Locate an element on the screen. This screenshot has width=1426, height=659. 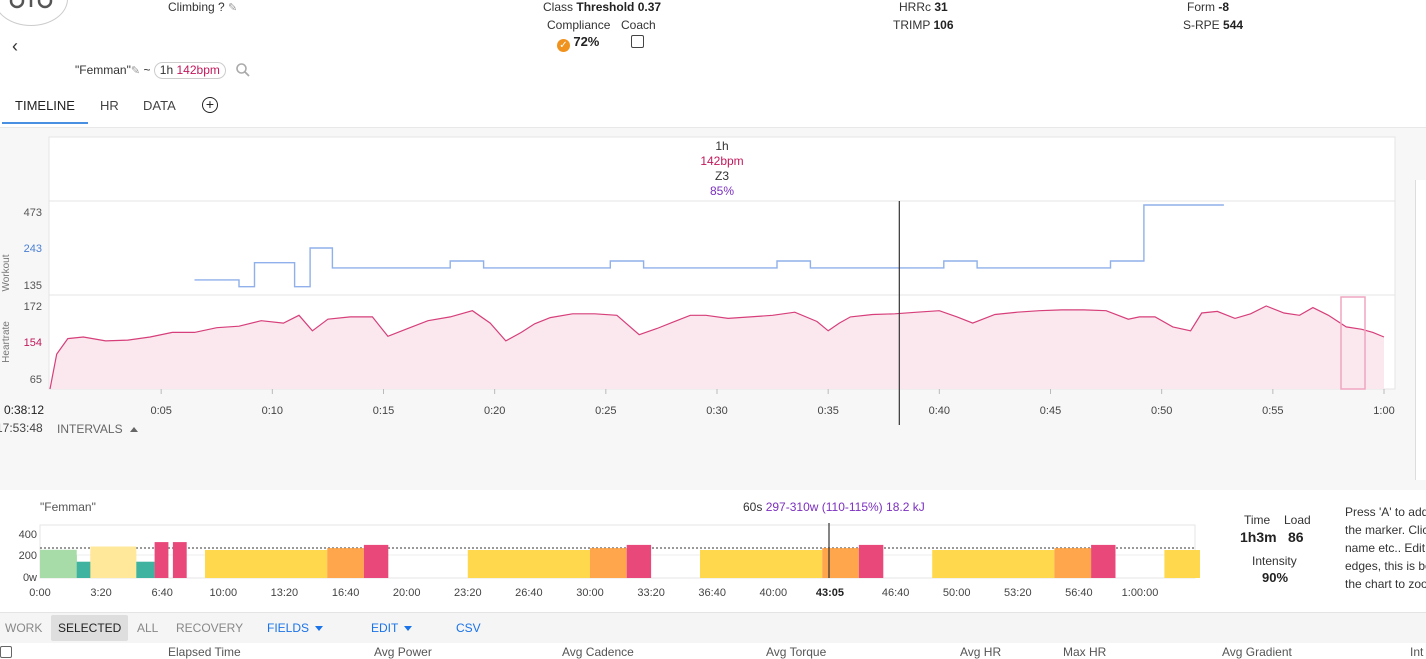
column-header: Avg Gradient is located at coordinates (1257, 652).